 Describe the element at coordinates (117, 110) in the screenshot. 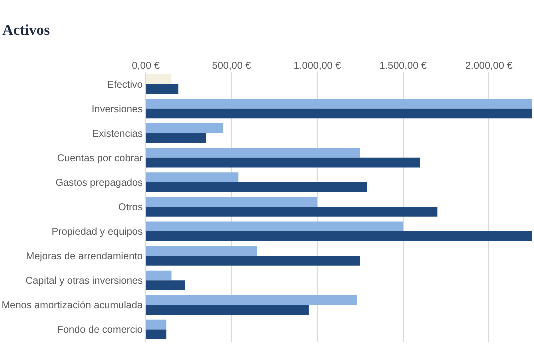

I see `y-tick-label: Inversiones` at that location.